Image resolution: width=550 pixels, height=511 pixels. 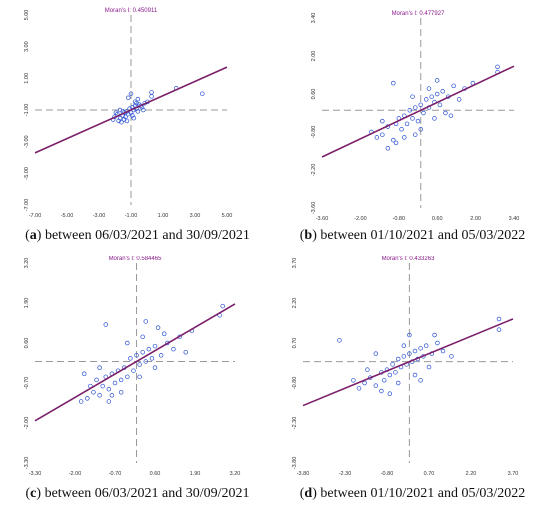 What do you see at coordinates (195, 216) in the screenshot?
I see `x-tick-label: 3.00` at bounding box center [195, 216].